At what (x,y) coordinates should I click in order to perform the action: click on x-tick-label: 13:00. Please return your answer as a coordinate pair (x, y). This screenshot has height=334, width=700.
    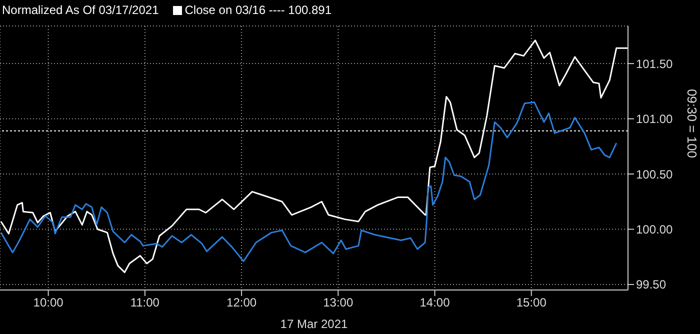
    Looking at the image, I should click on (338, 303).